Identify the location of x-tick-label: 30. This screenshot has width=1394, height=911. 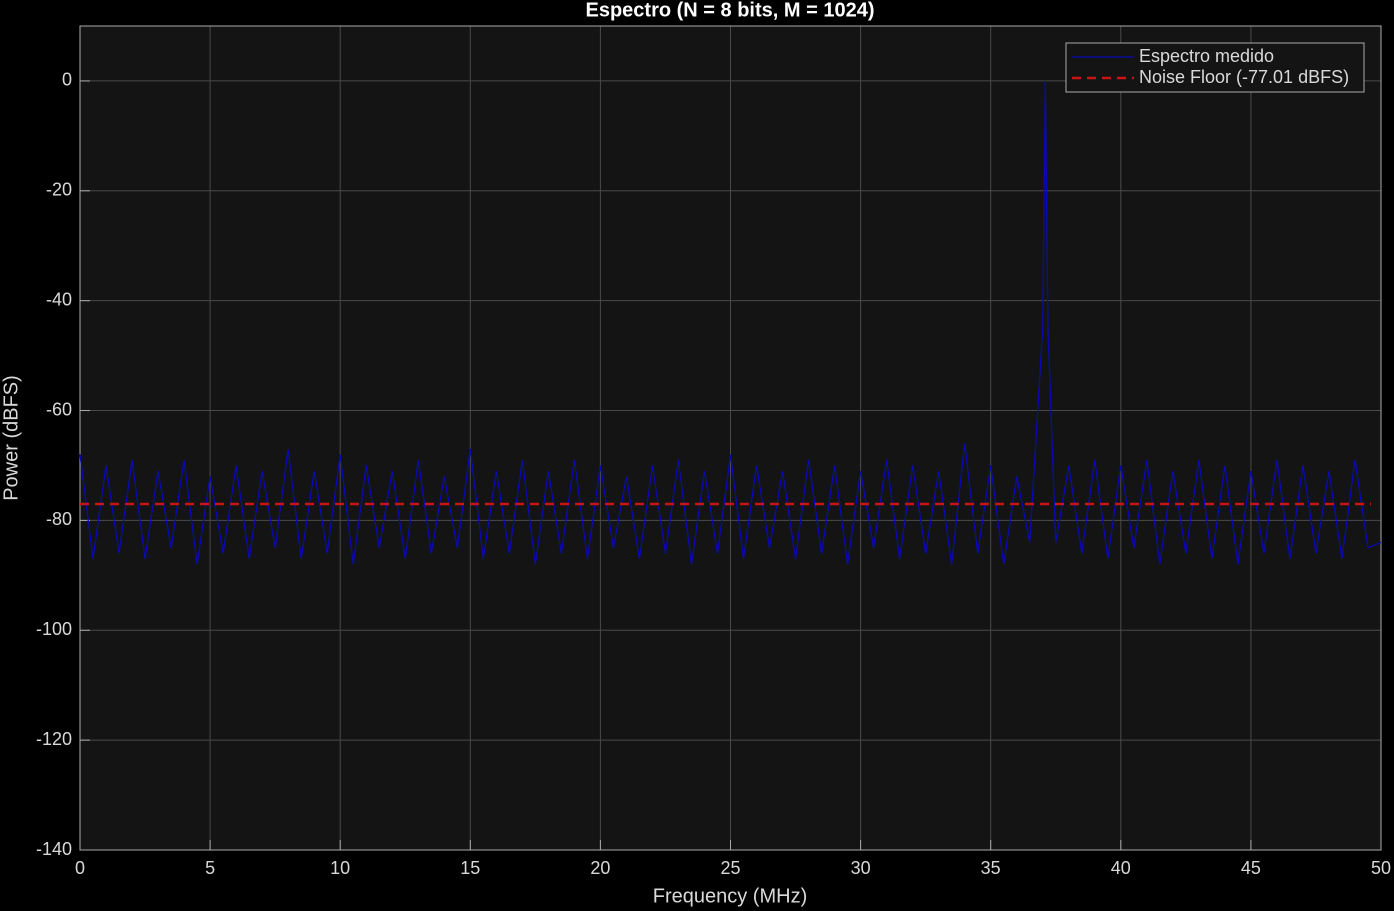
(861, 868).